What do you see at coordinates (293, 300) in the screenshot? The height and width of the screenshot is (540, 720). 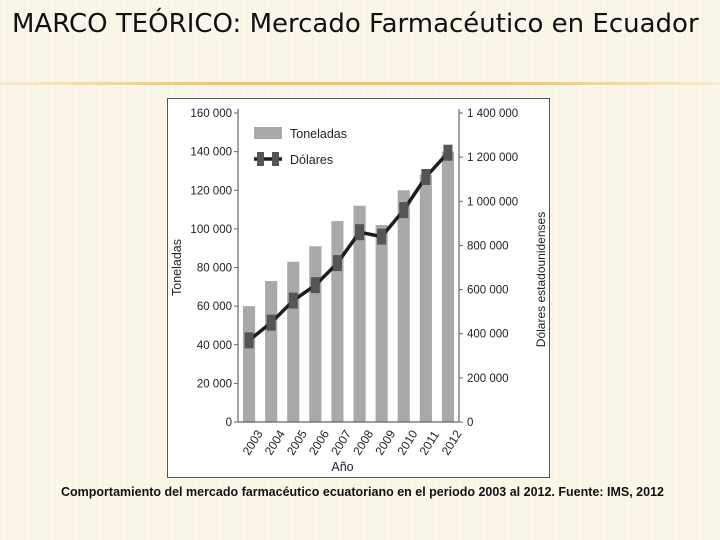 I see `line-marker-2005` at bounding box center [293, 300].